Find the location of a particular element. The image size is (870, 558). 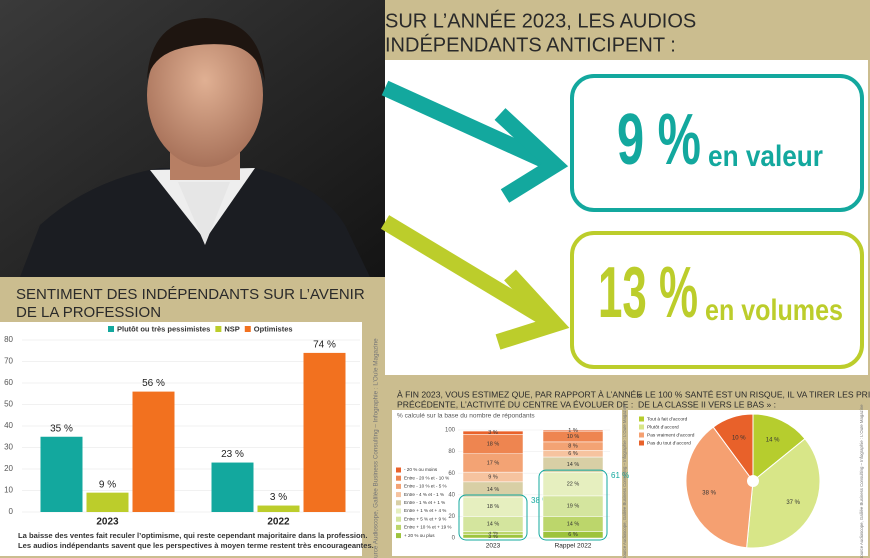

value-label: 9 % is located at coordinates (493, 477).